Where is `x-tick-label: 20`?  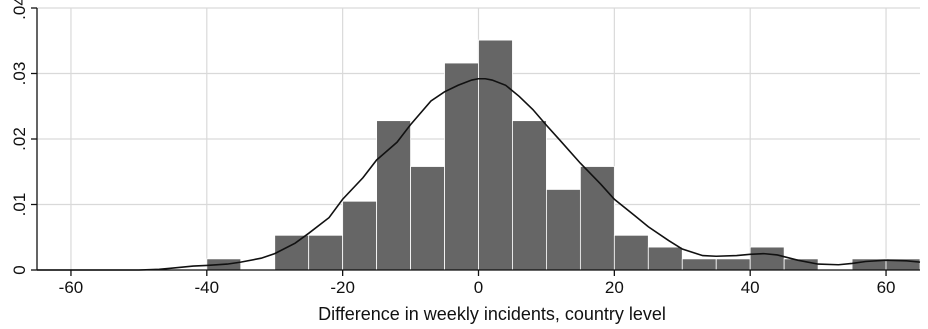 x-tick-label: 20 is located at coordinates (614, 287).